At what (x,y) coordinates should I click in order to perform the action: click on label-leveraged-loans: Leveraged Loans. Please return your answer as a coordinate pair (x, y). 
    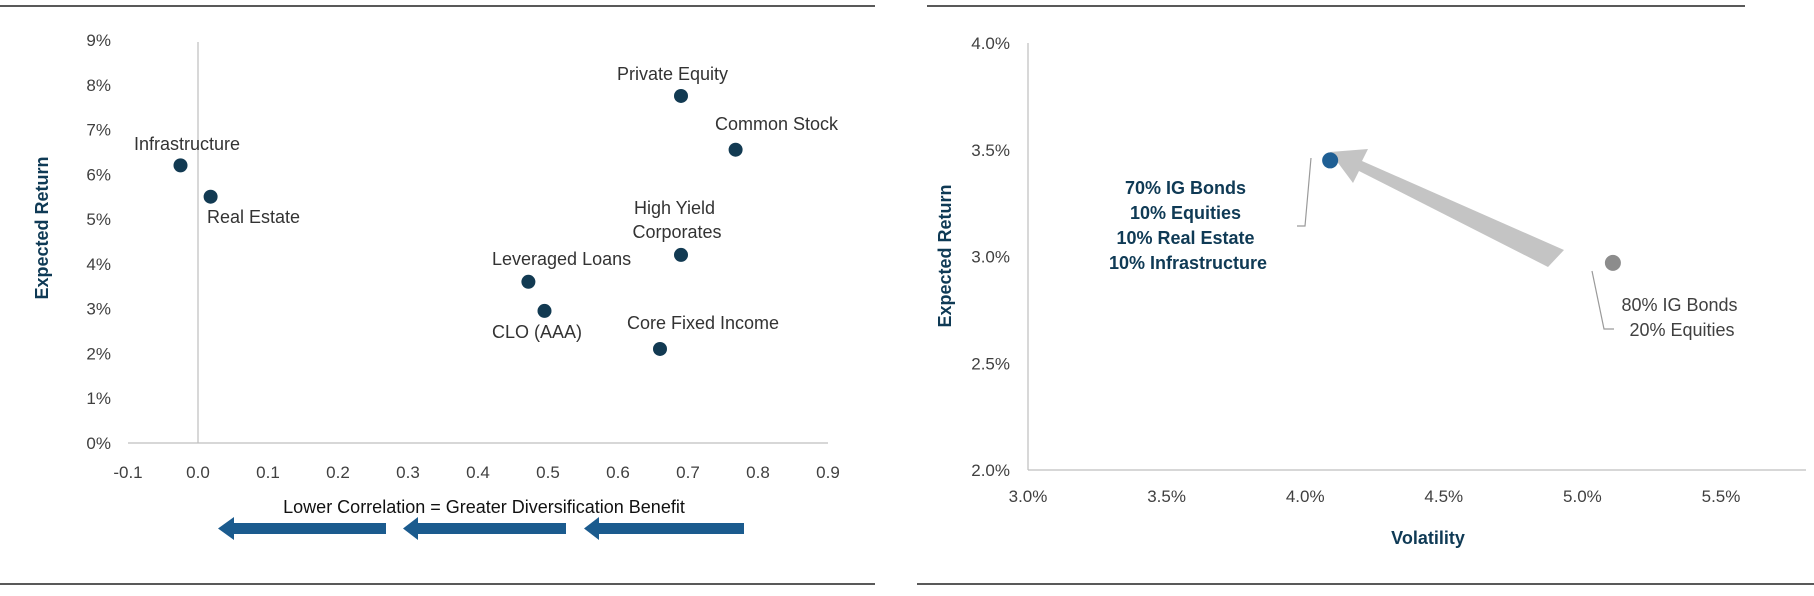
    Looking at the image, I should click on (561, 259).